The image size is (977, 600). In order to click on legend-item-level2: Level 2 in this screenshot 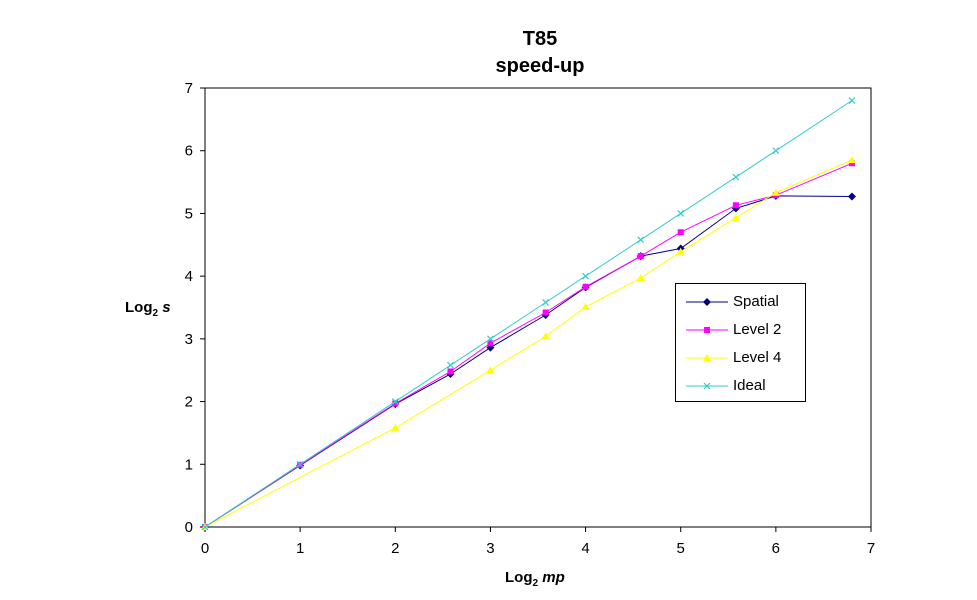, I will do `click(740, 330)`.